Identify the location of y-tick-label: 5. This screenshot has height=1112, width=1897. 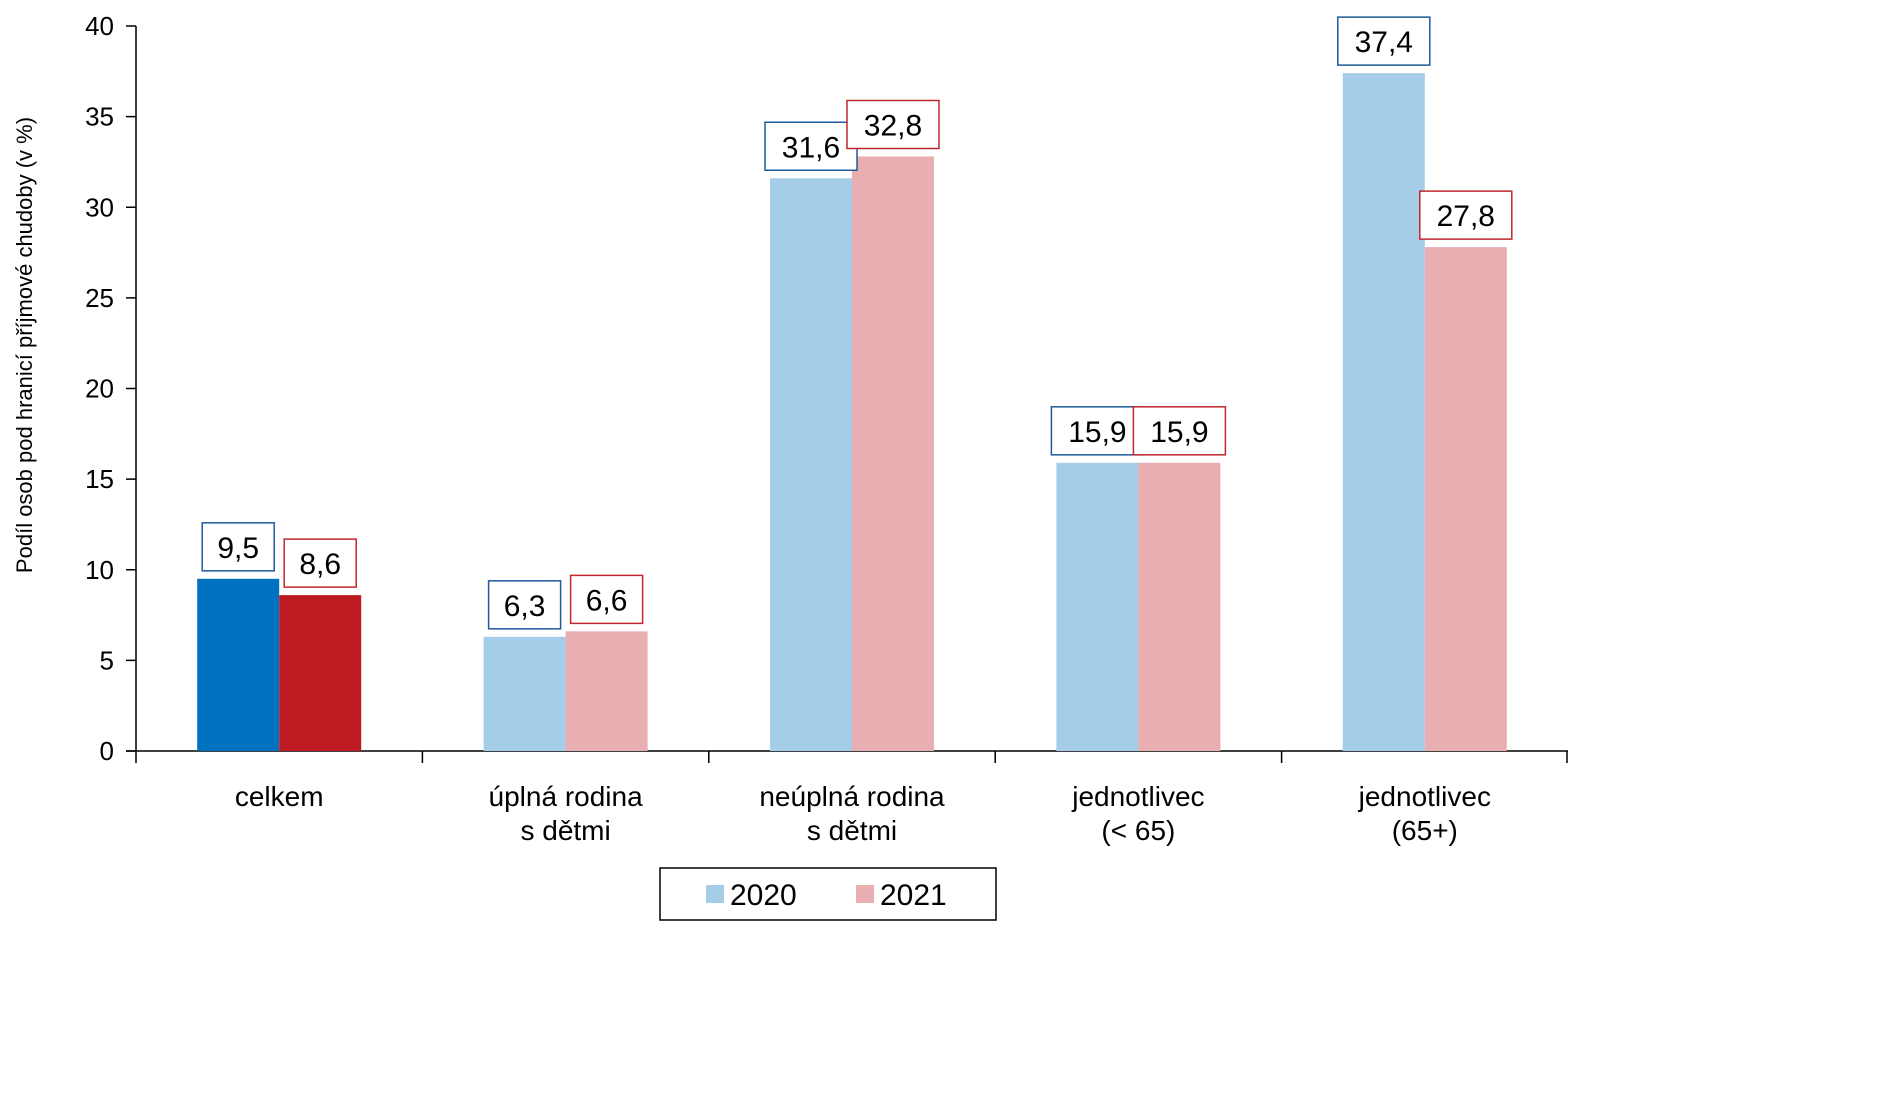
(107, 660).